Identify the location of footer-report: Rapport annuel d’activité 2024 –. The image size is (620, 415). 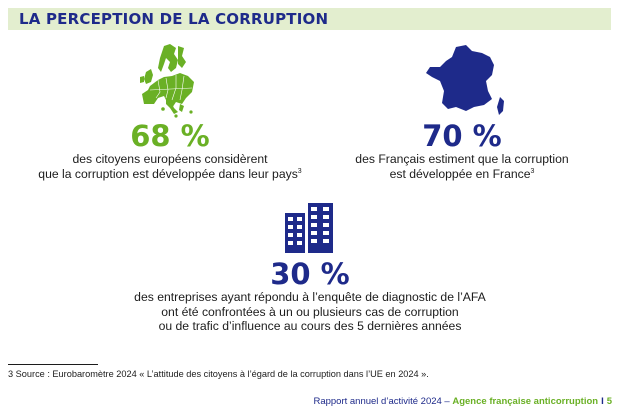
(383, 401).